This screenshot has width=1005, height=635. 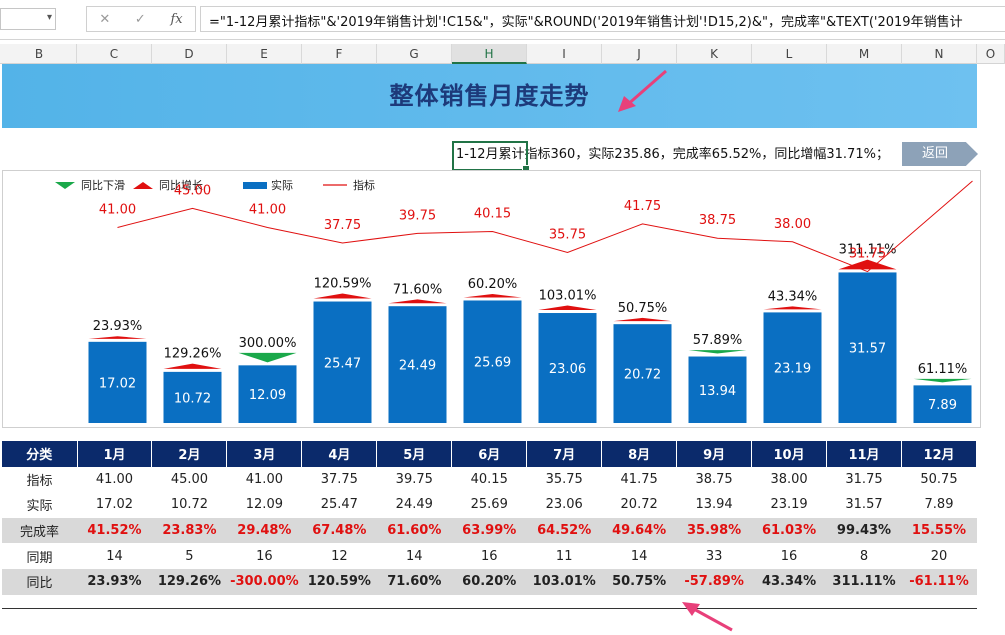 What do you see at coordinates (414, 530) in the screenshot?
I see `table-cell: 61.60%` at bounding box center [414, 530].